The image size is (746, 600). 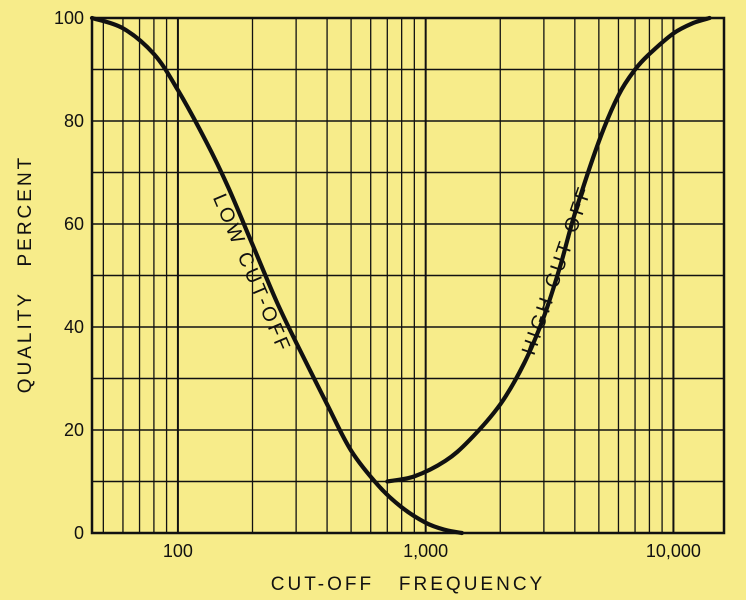 I want to click on y-tick-label: 60, so click(x=74, y=224).